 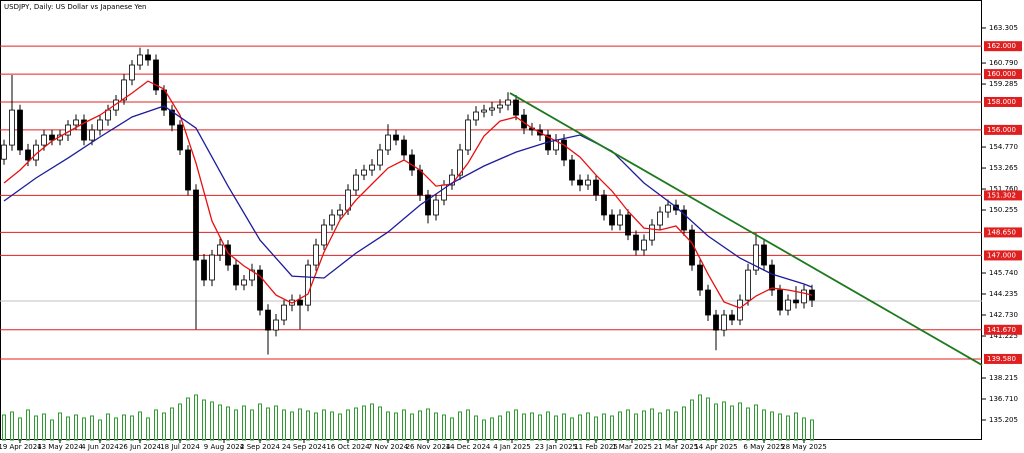 What do you see at coordinates (596, 447) in the screenshot?
I see `x-tick-label: 11 Feb 2025` at bounding box center [596, 447].